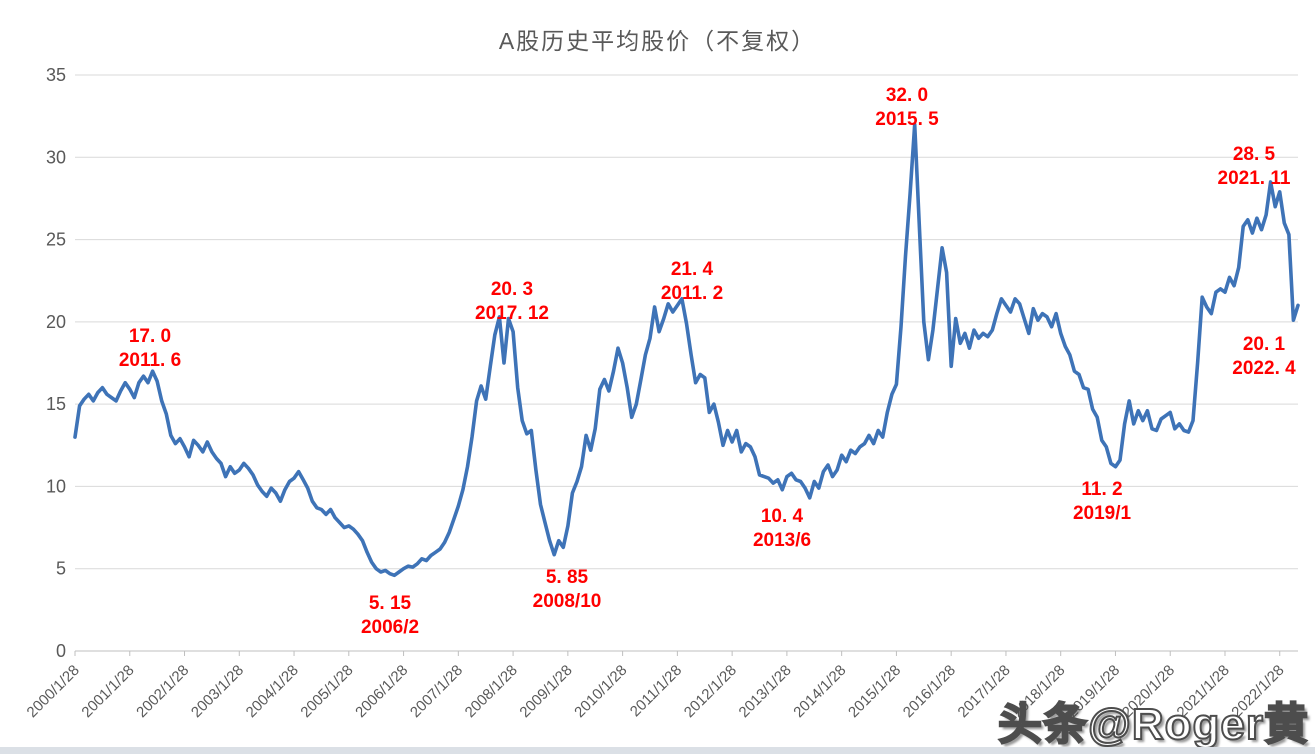  What do you see at coordinates (217, 691) in the screenshot?
I see `x-axis-tick-label: 2003/1/28` at bounding box center [217, 691].